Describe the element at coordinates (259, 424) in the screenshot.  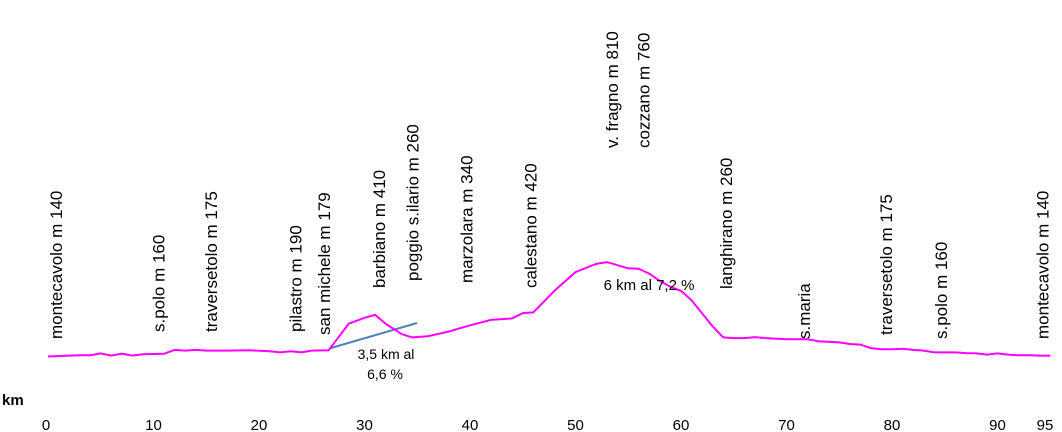
I see `x-tick-label: 20` at that location.